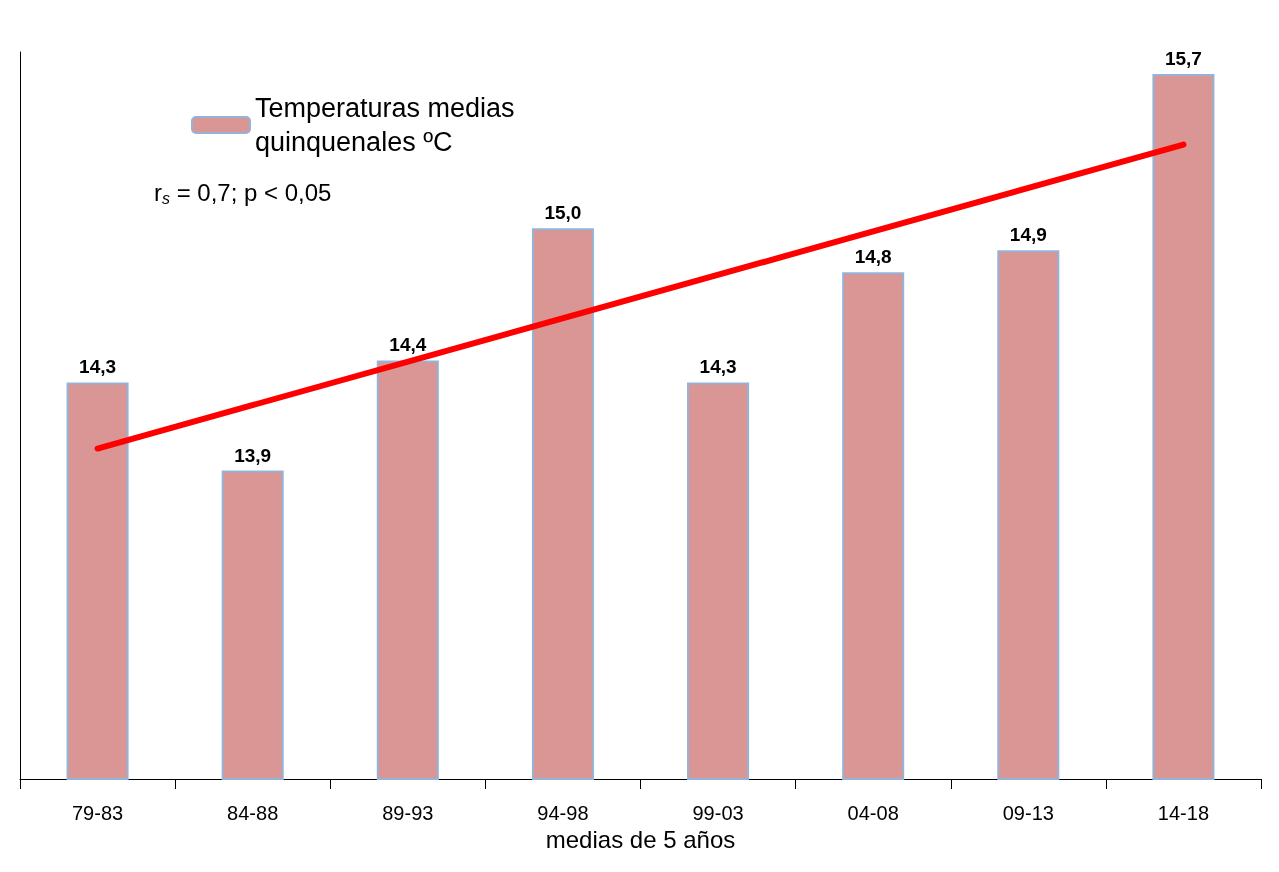 This screenshot has height=872, width=1279. I want to click on x-tick-label: 09-13, so click(1028, 813).